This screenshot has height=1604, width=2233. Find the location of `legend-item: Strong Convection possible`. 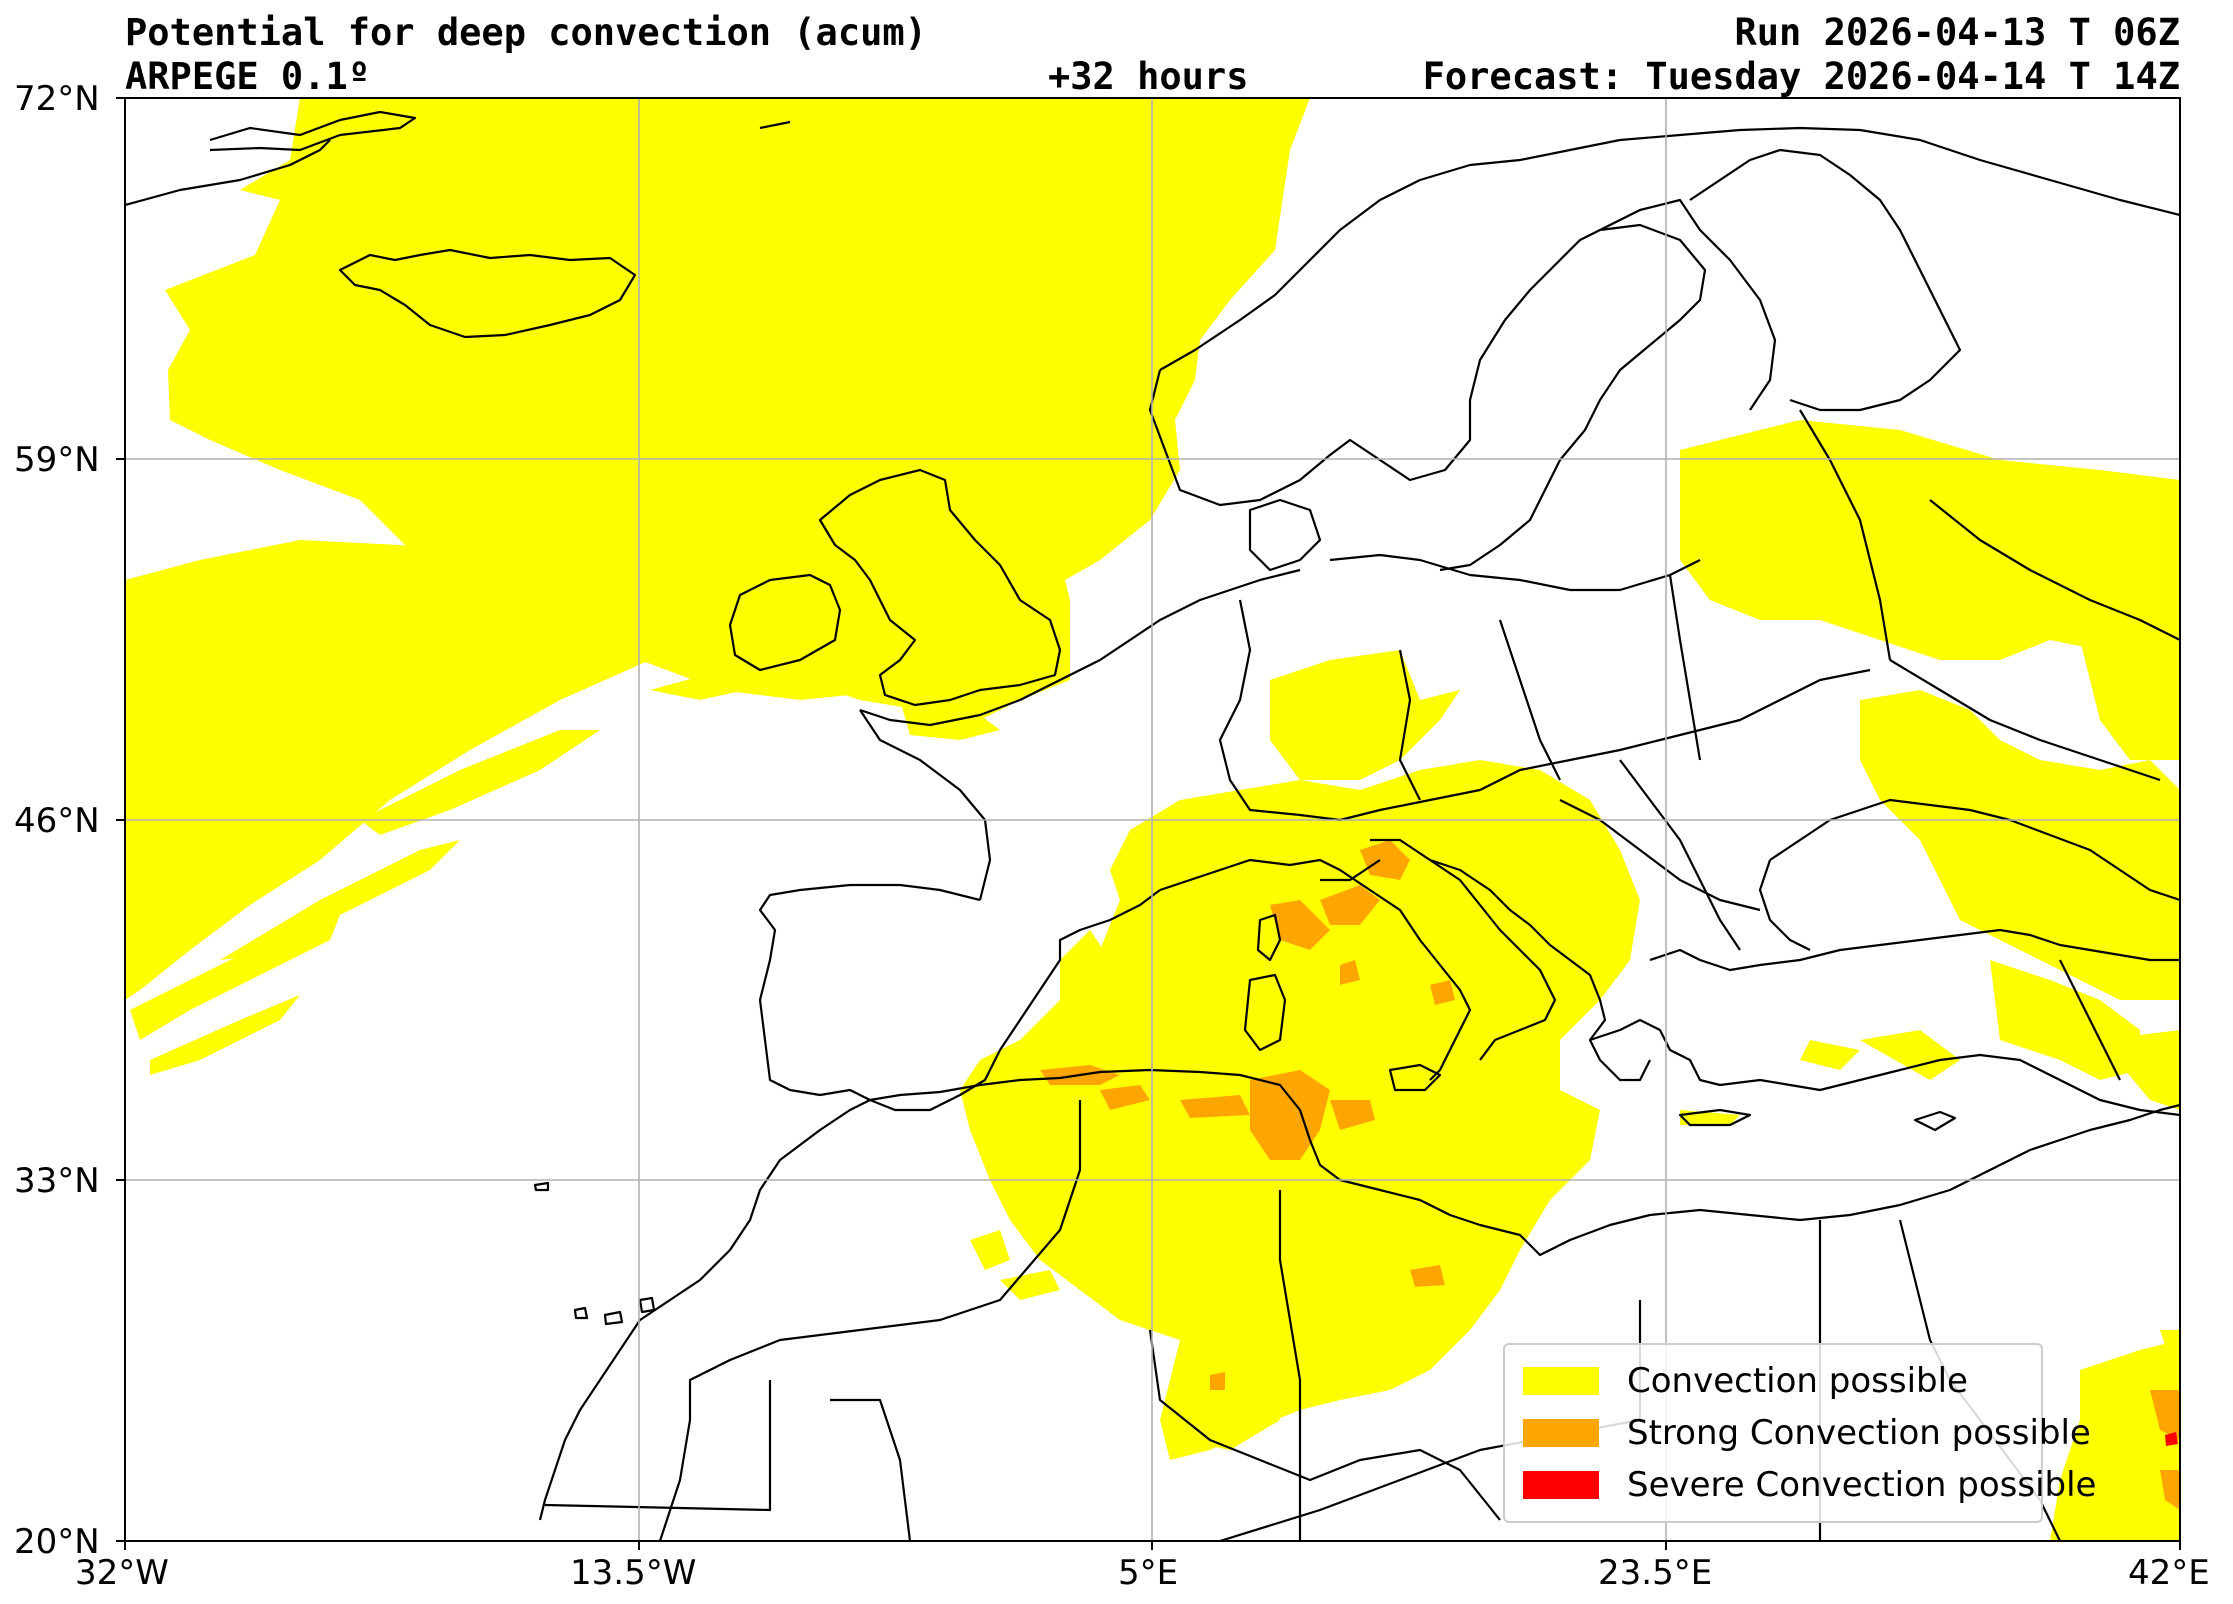

legend-item: Strong Convection possible is located at coordinates (1807, 1433).